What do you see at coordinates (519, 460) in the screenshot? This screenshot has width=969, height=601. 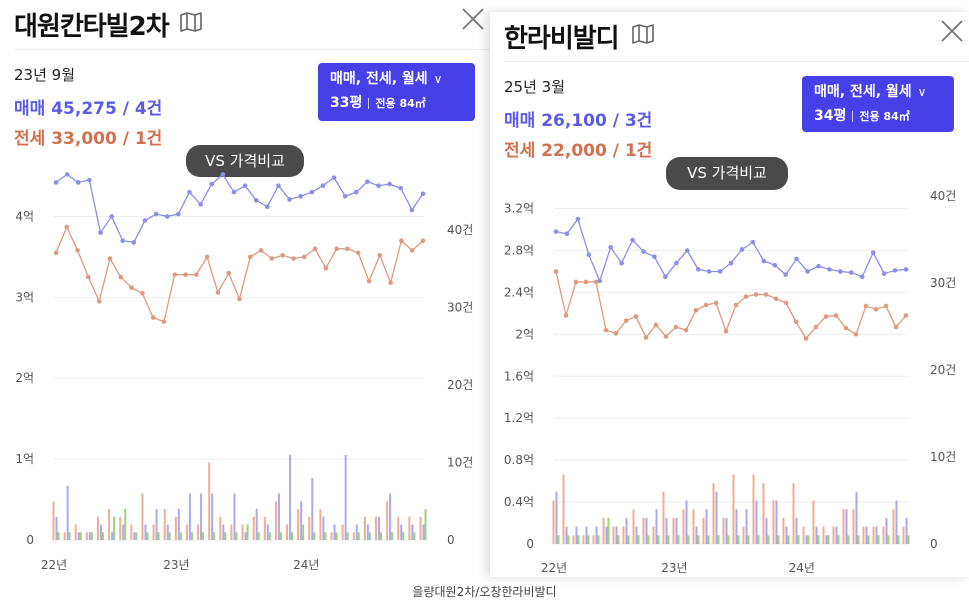 I see `y-left-tick-label: 0.8억` at bounding box center [519, 460].